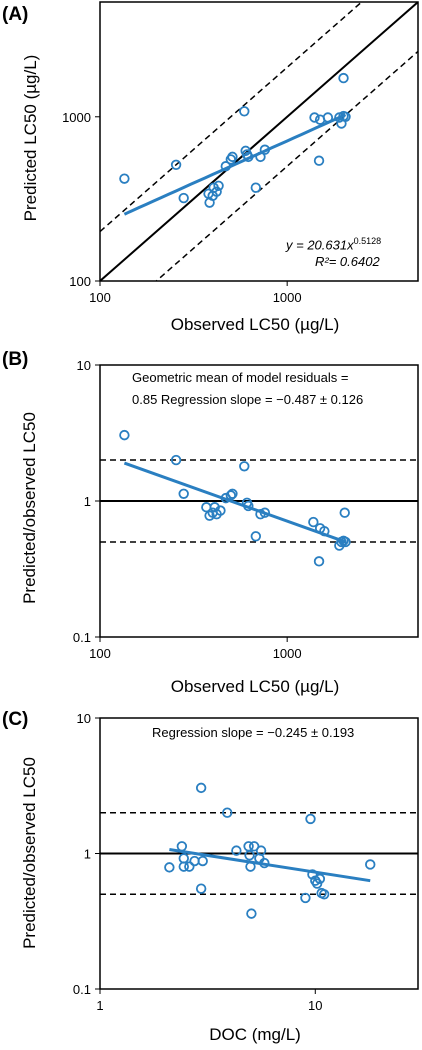 This screenshot has height=1050, width=422. Describe the element at coordinates (80, 281) in the screenshot. I see `panel-a-y-tick-label: 100` at that location.